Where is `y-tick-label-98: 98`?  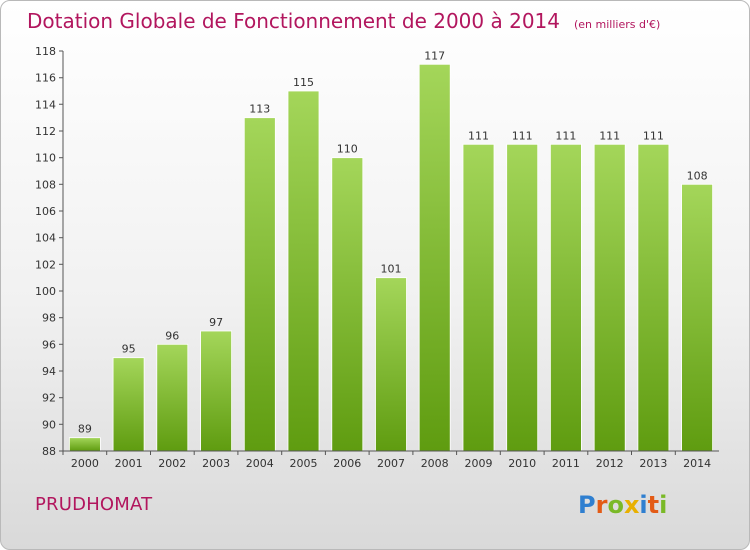 y-tick-label-98: 98 is located at coordinates (49, 318).